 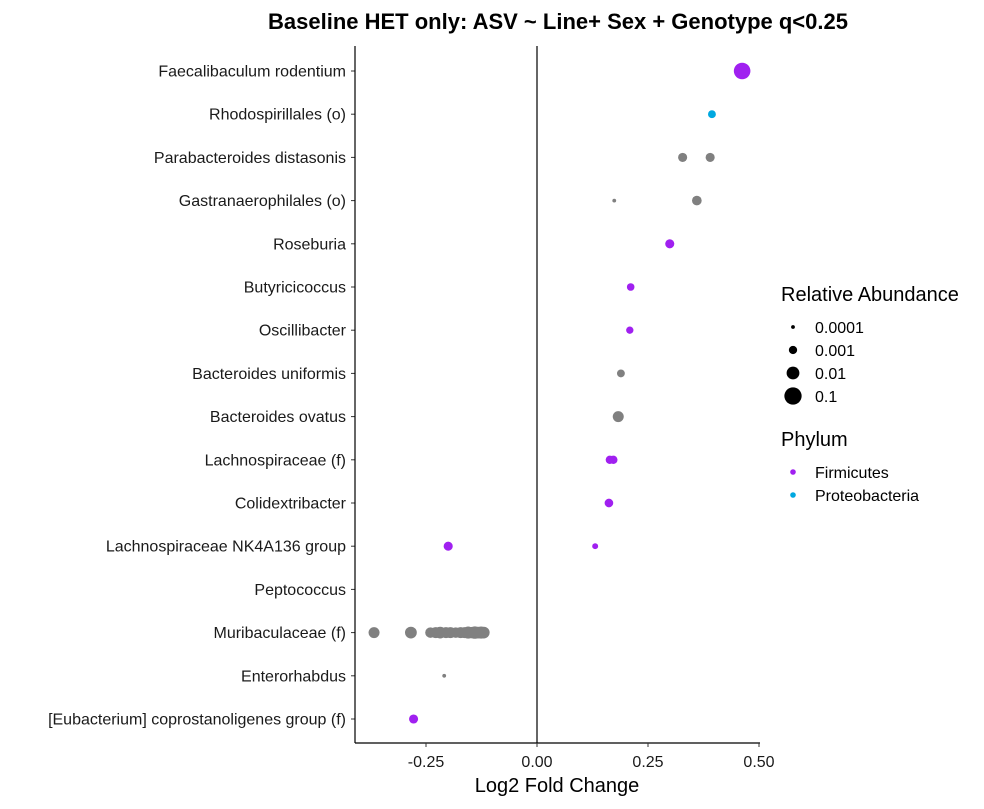 What do you see at coordinates (835, 351) in the screenshot?
I see `size-legend-label: 0.001` at bounding box center [835, 351].